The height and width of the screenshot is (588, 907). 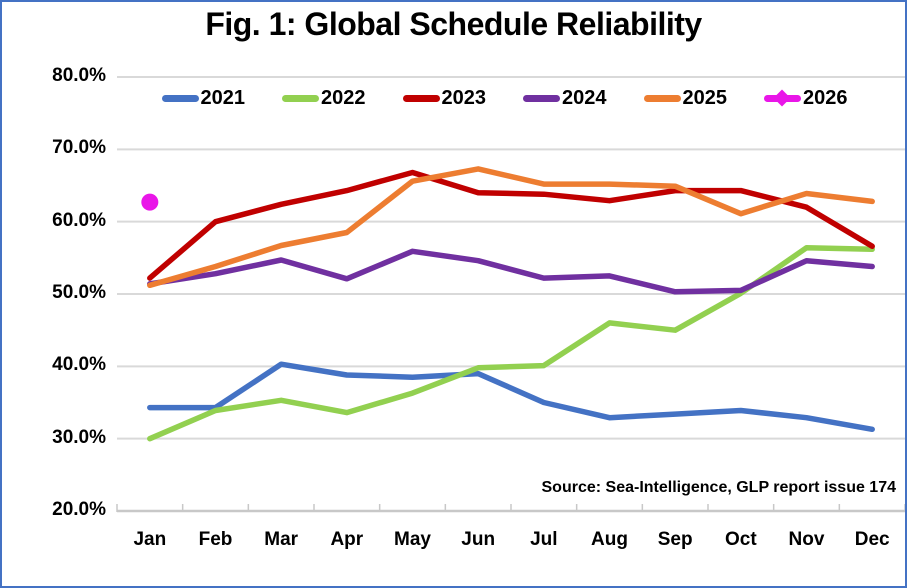 I want to click on legend-swatch-2021, so click(x=180, y=98).